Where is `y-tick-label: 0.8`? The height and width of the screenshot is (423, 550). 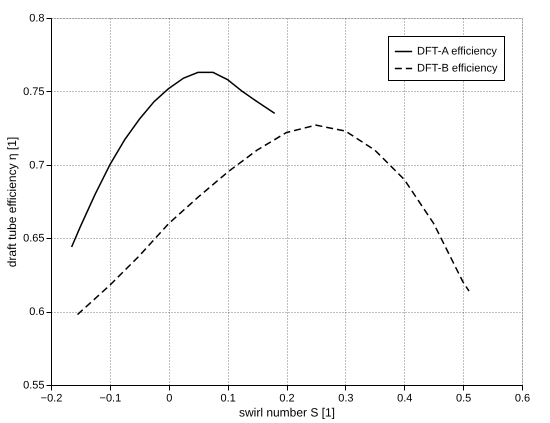
y-tick-label: 0.8 is located at coordinates (36, 18).